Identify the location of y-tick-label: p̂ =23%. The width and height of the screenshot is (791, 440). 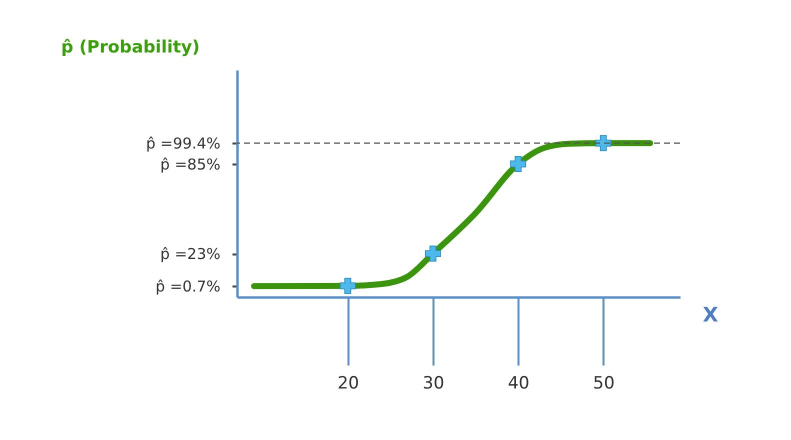
(190, 254).